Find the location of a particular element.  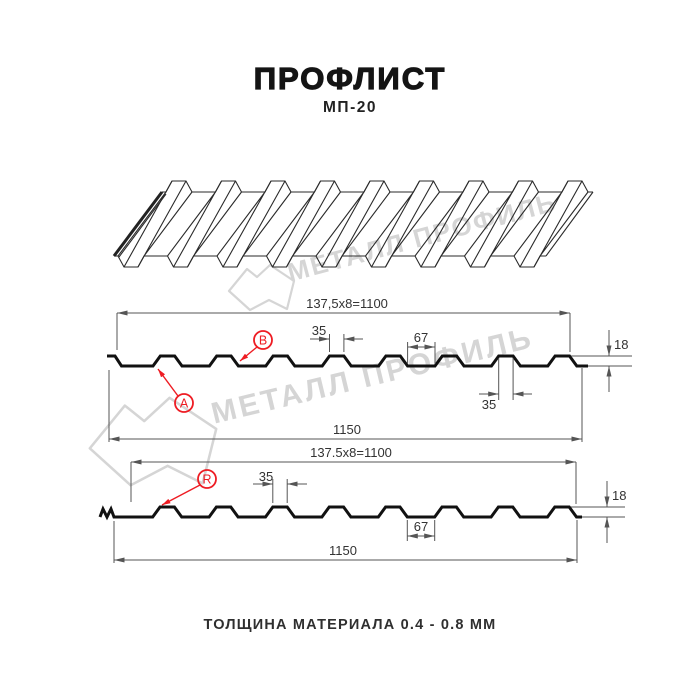

profile-r-outline is located at coordinates (340, 513).